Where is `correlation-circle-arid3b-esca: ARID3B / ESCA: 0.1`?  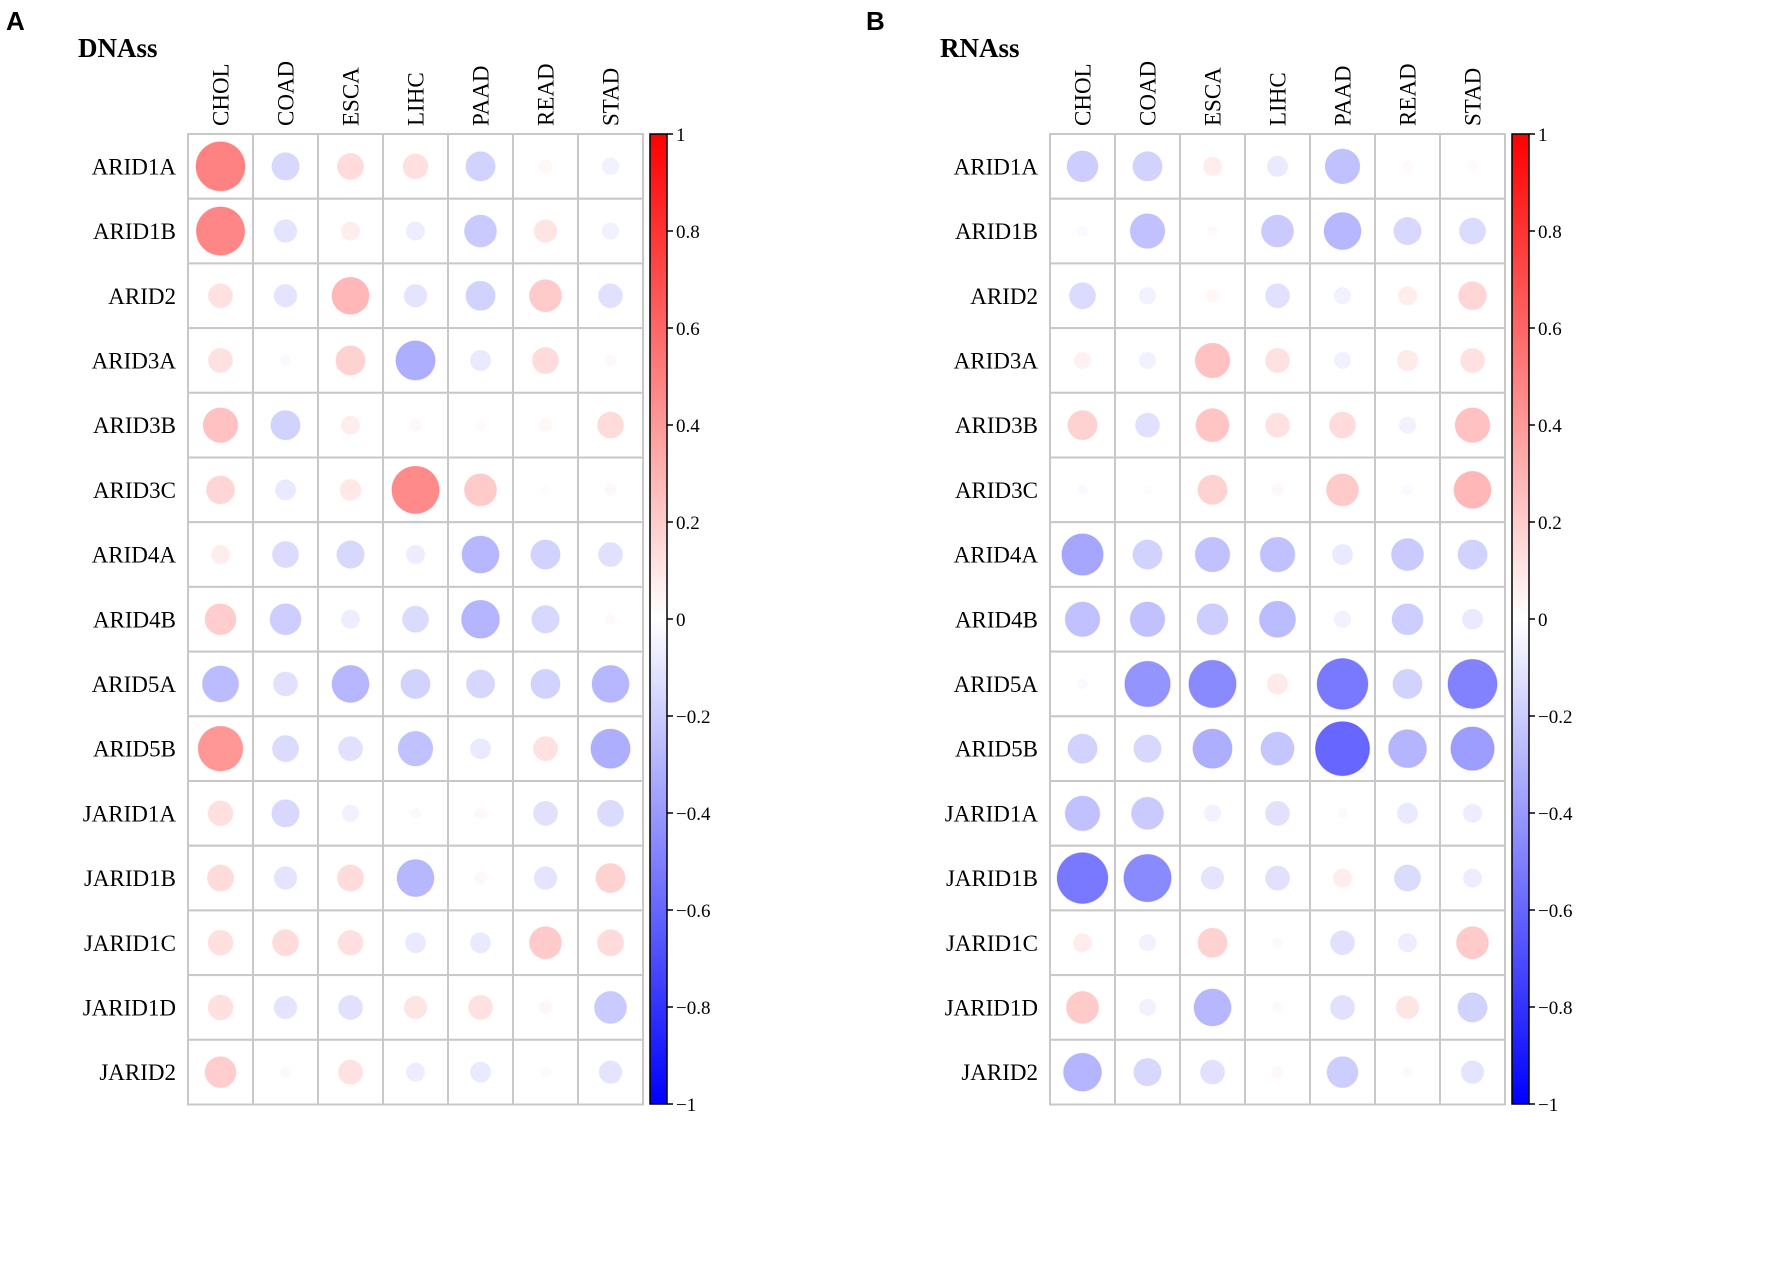 correlation-circle-arid3b-esca: ARID3B / ESCA: 0.1 is located at coordinates (350, 425).